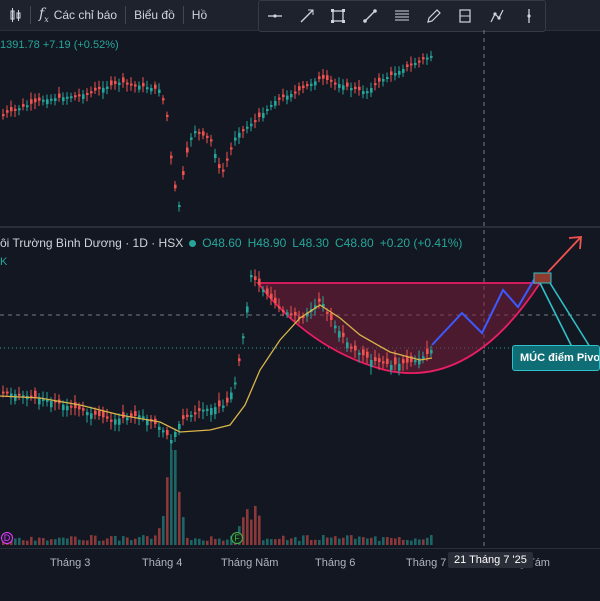  I want to click on path-tool, so click(497, 16).